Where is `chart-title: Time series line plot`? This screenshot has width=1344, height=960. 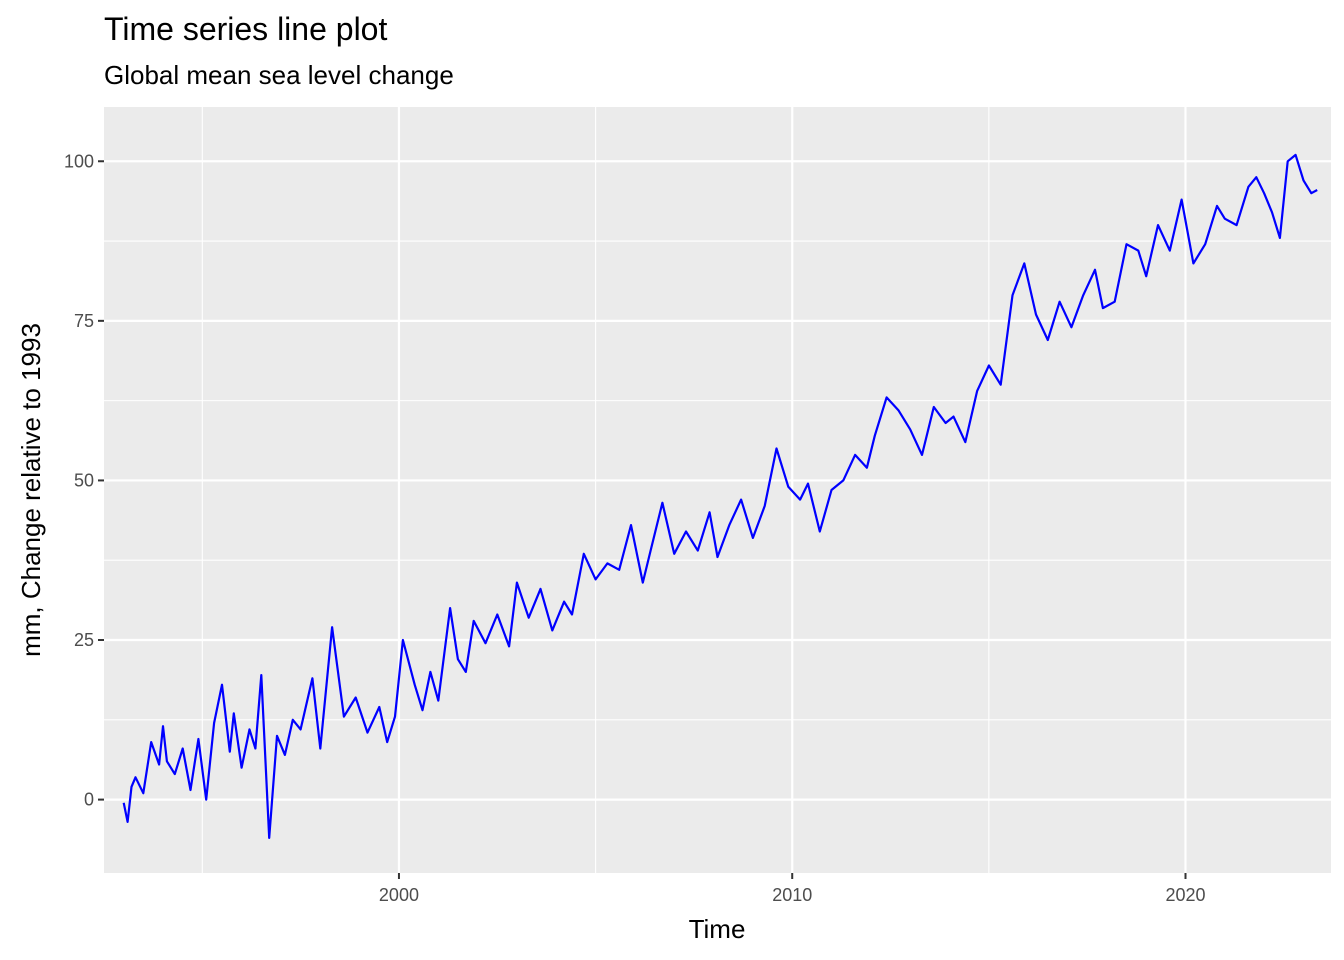 chart-title: Time series line plot is located at coordinates (245, 29).